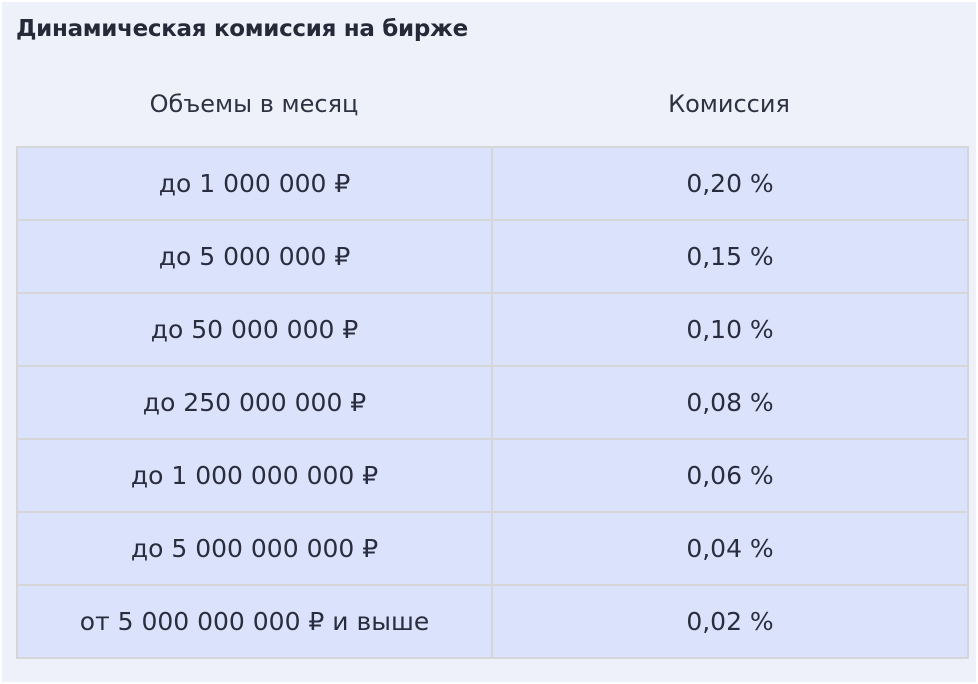 The height and width of the screenshot is (684, 978). What do you see at coordinates (254, 475) in the screenshot?
I see `volume-cell: до 1 000 000 000 ₽` at bounding box center [254, 475].